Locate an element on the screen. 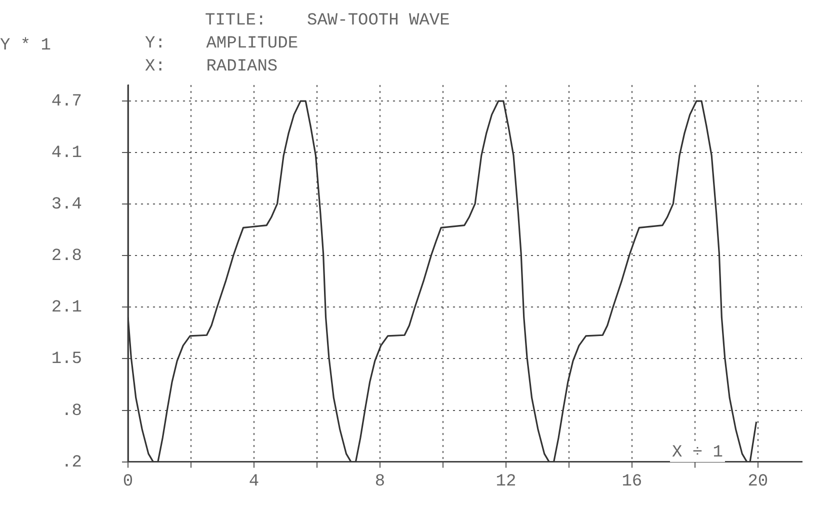  y-tick-label: 3.4 is located at coordinates (66, 205).